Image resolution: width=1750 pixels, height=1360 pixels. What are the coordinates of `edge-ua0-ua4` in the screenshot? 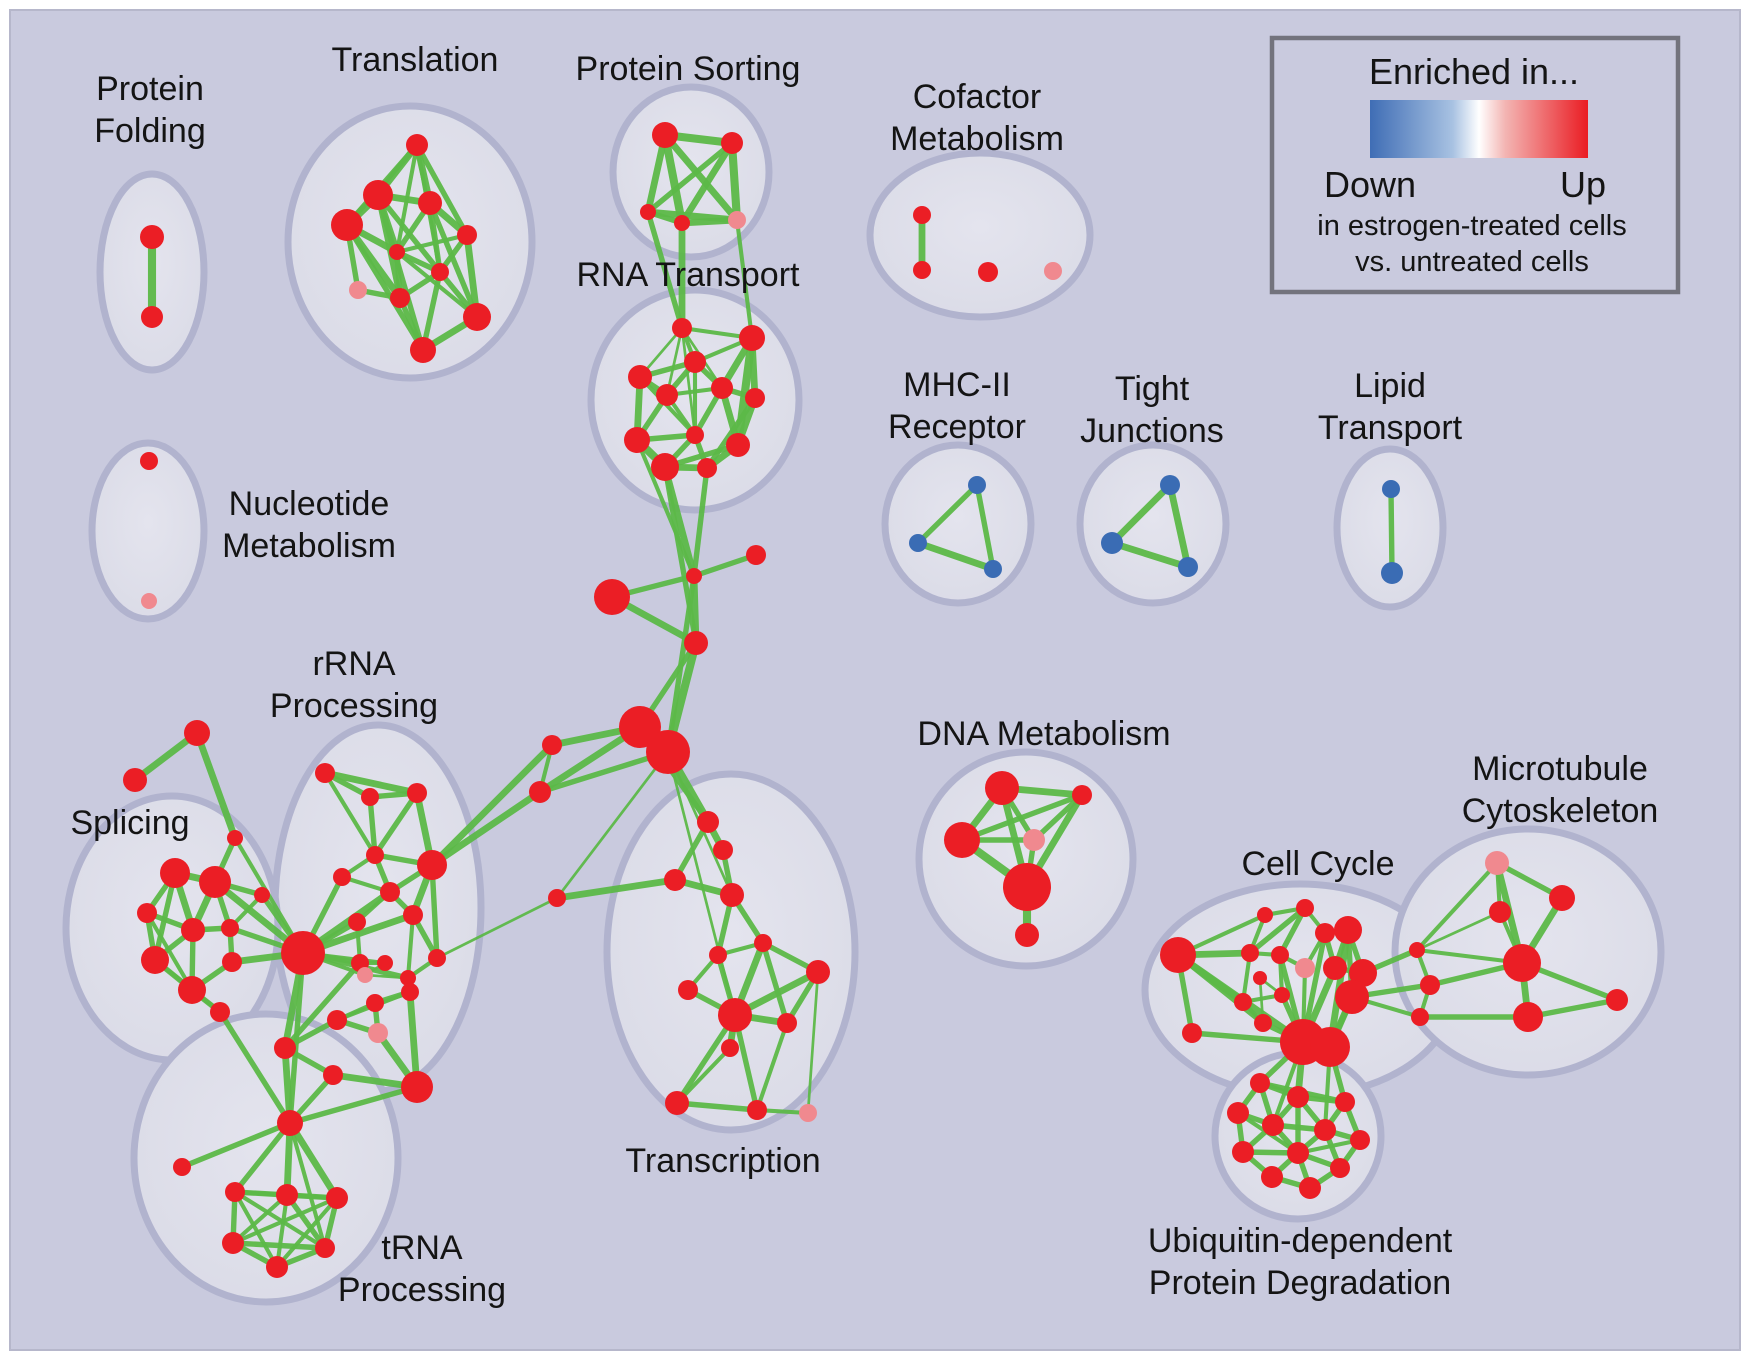 It's located at (313, 1160).